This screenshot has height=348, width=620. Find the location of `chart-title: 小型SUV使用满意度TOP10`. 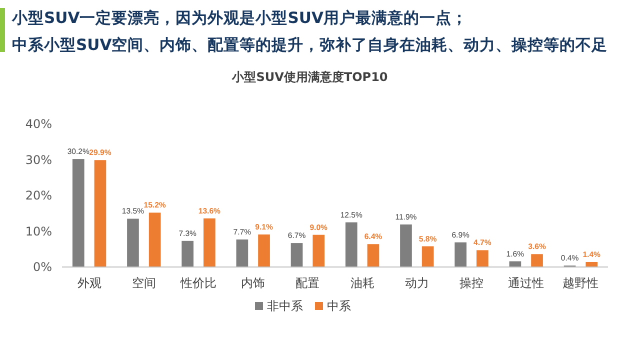

chart-title: 小型SUV使用满意度TOP10 is located at coordinates (309, 77).